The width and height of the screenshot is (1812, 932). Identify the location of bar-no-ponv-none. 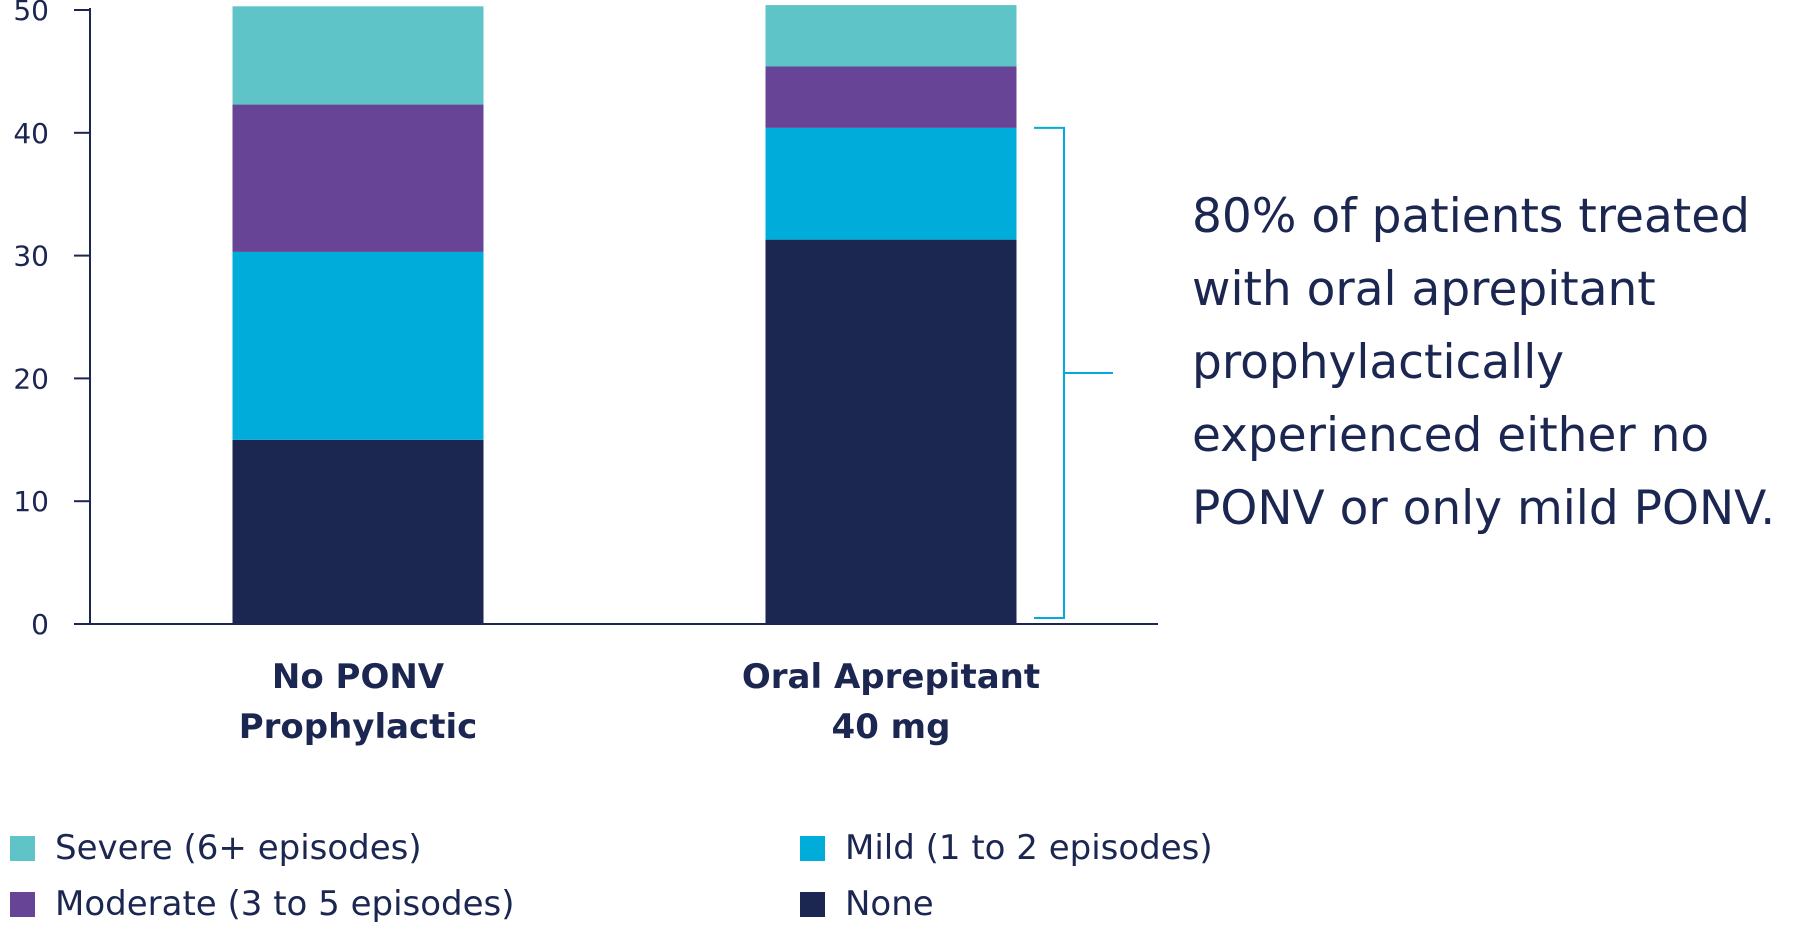
(358, 531).